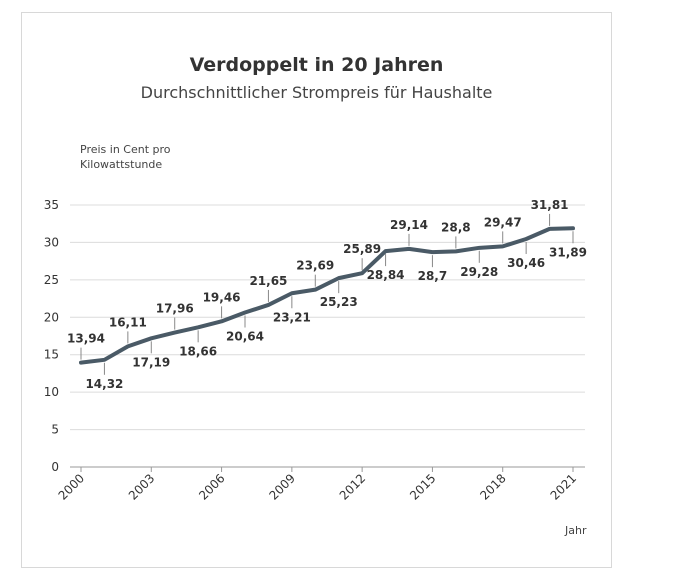 This screenshot has height=568, width=674. What do you see at coordinates (362, 249) in the screenshot?
I see `data-label: 25,89` at bounding box center [362, 249].